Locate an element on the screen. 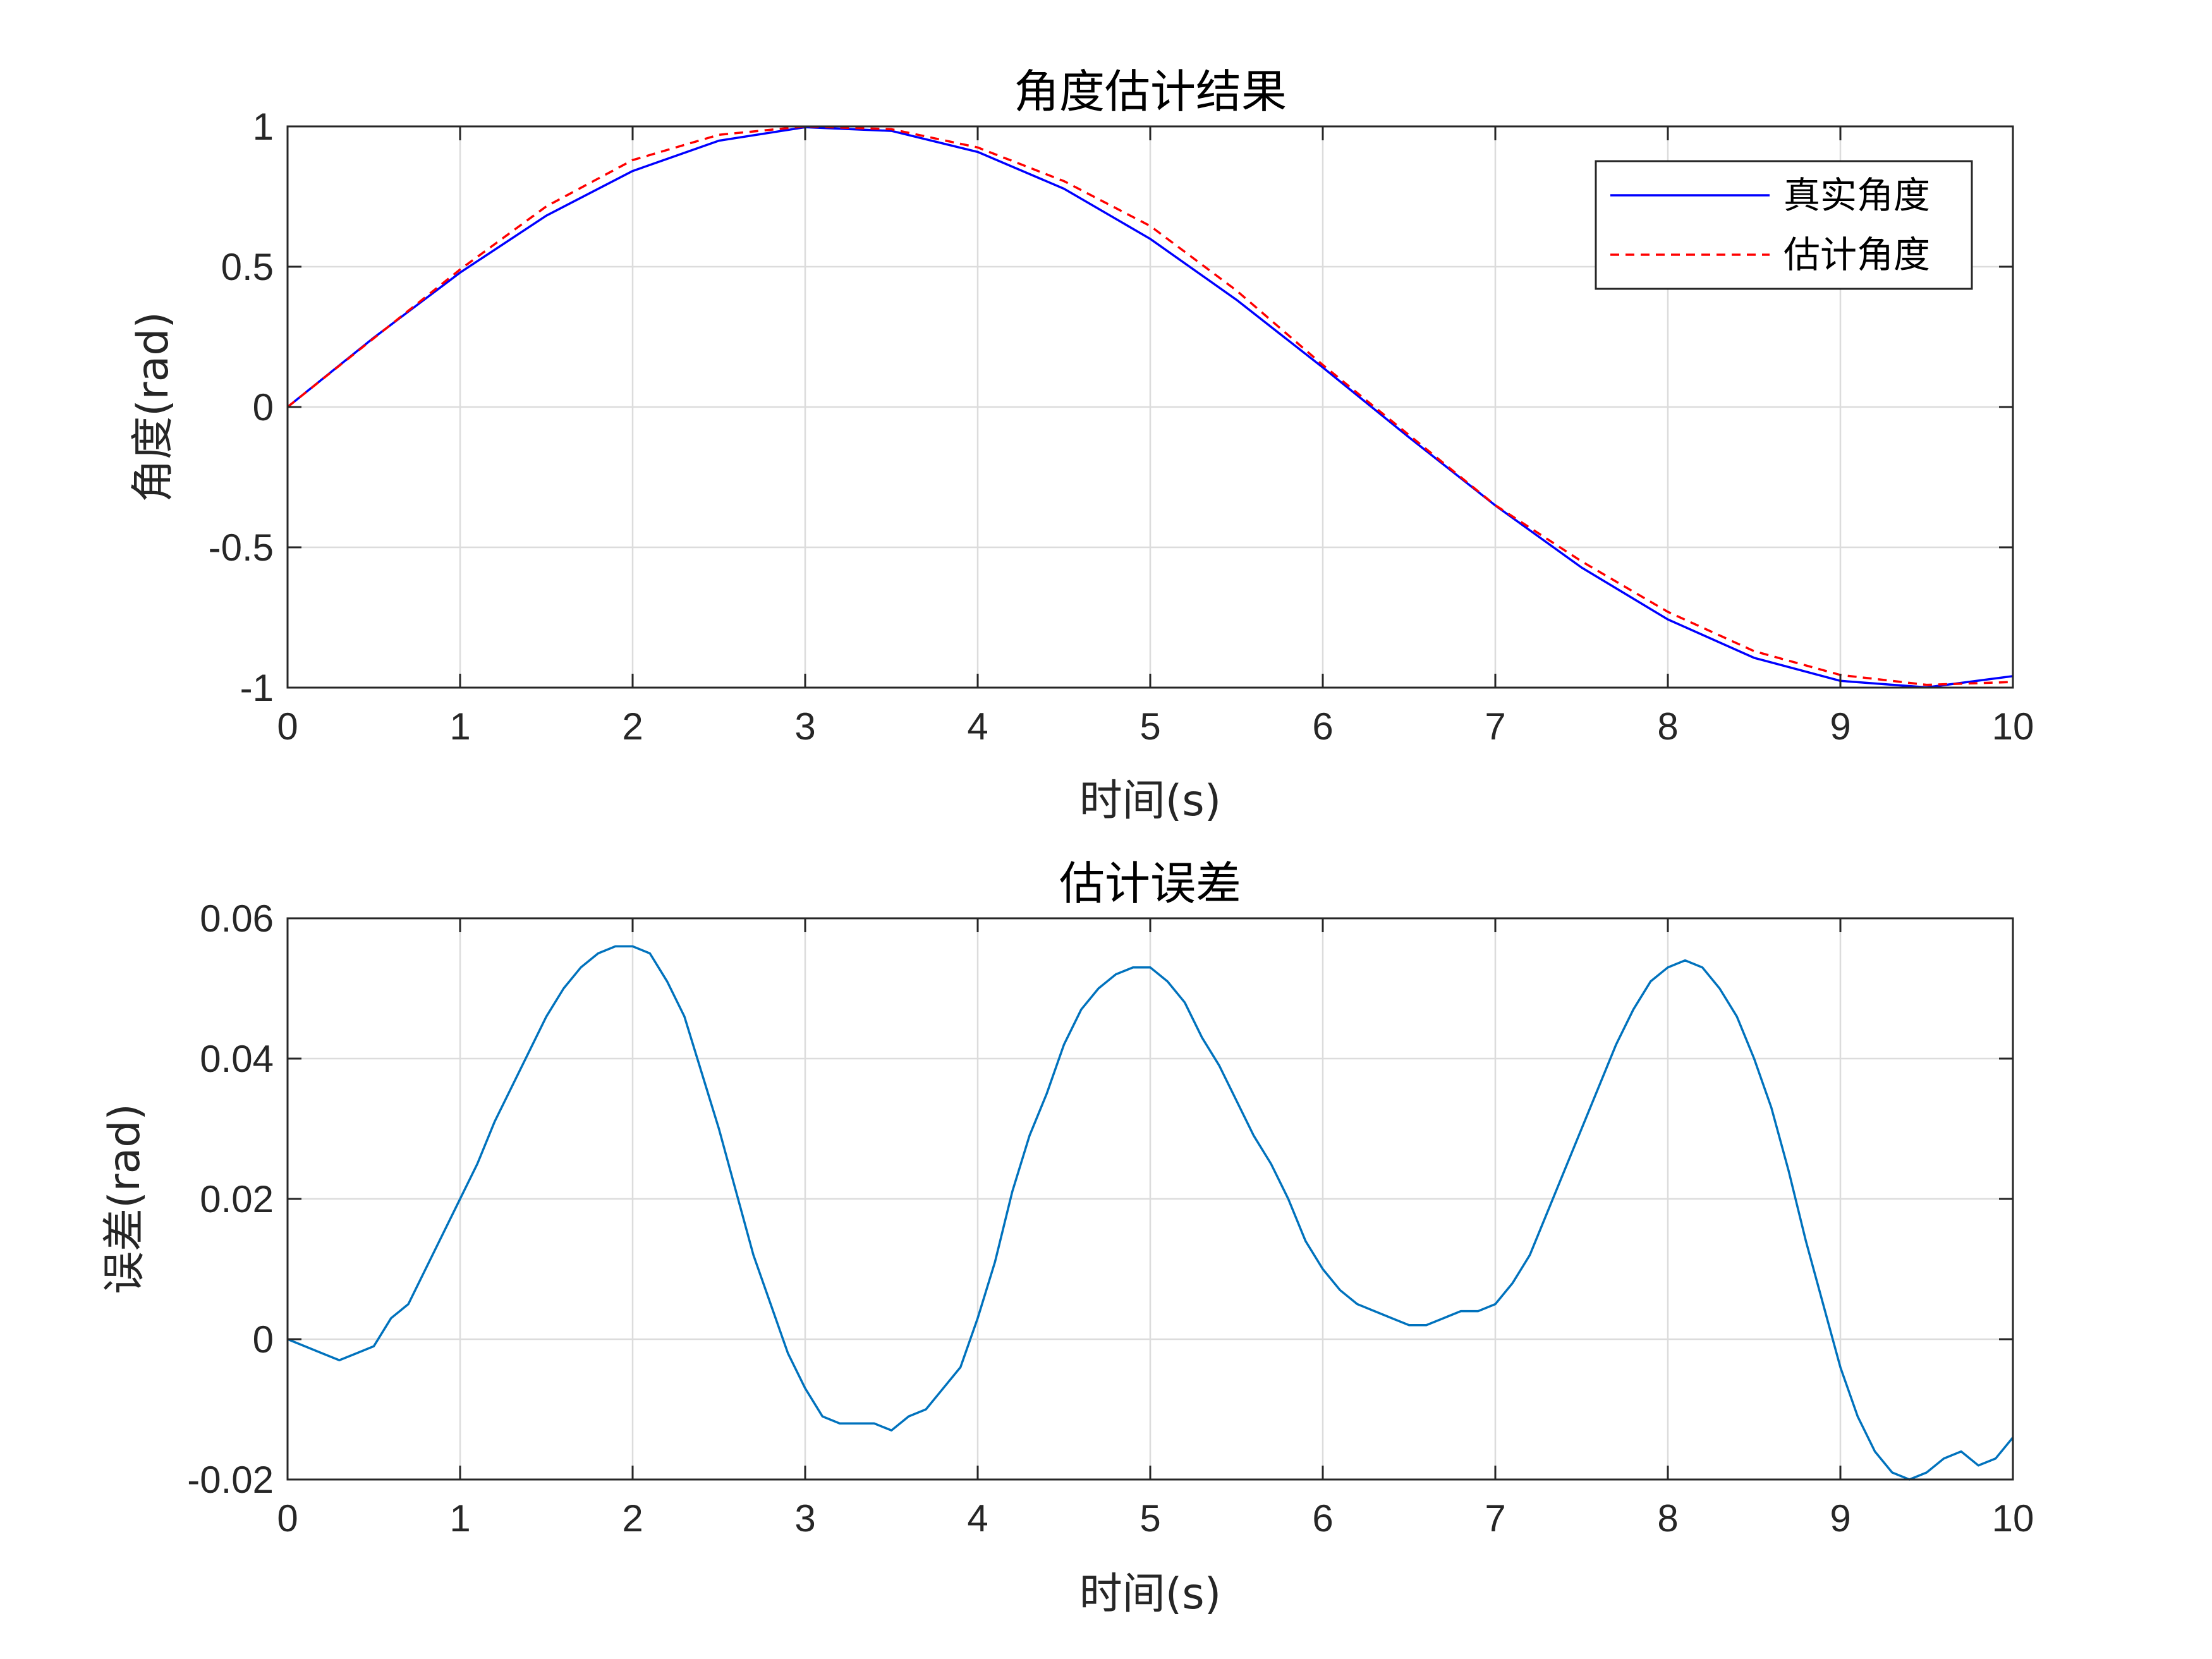  top-x-axis-label: 时间(s) is located at coordinates (1150, 801).